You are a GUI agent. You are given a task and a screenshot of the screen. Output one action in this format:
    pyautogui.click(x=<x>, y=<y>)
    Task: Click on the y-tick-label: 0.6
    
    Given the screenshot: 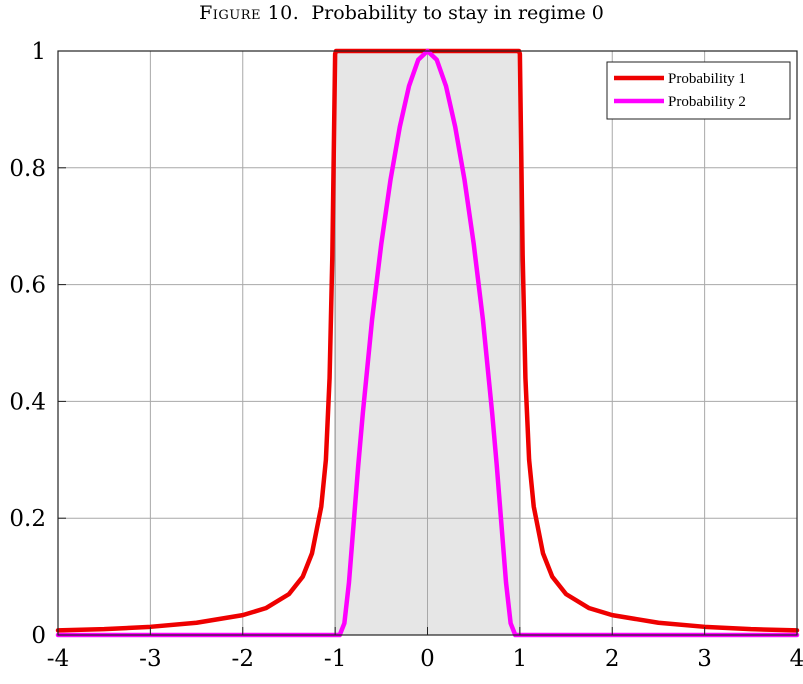 What is the action you would take?
    pyautogui.click(x=27, y=286)
    